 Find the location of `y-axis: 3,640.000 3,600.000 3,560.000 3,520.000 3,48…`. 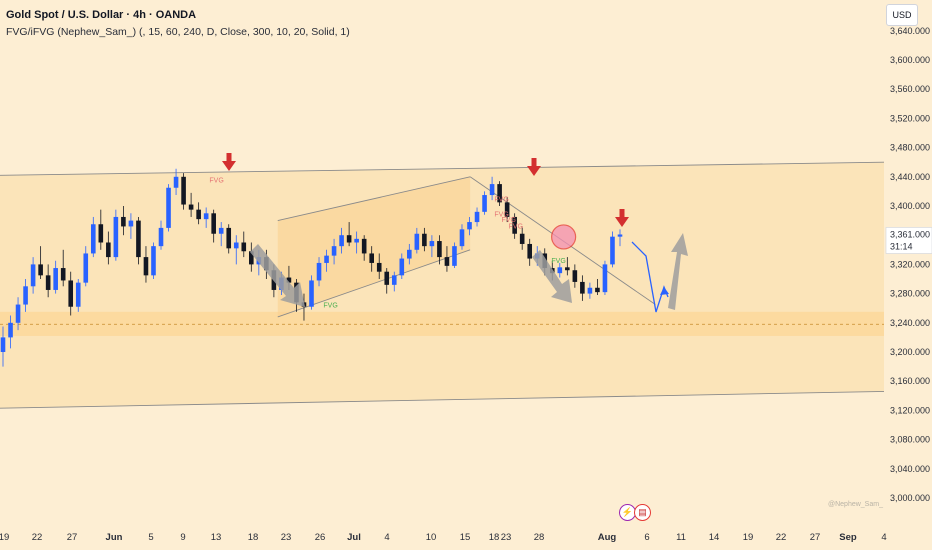

y-axis: 3,640.000 3,600.000 3,560.000 3,520.000 3,48… is located at coordinates (908, 275).